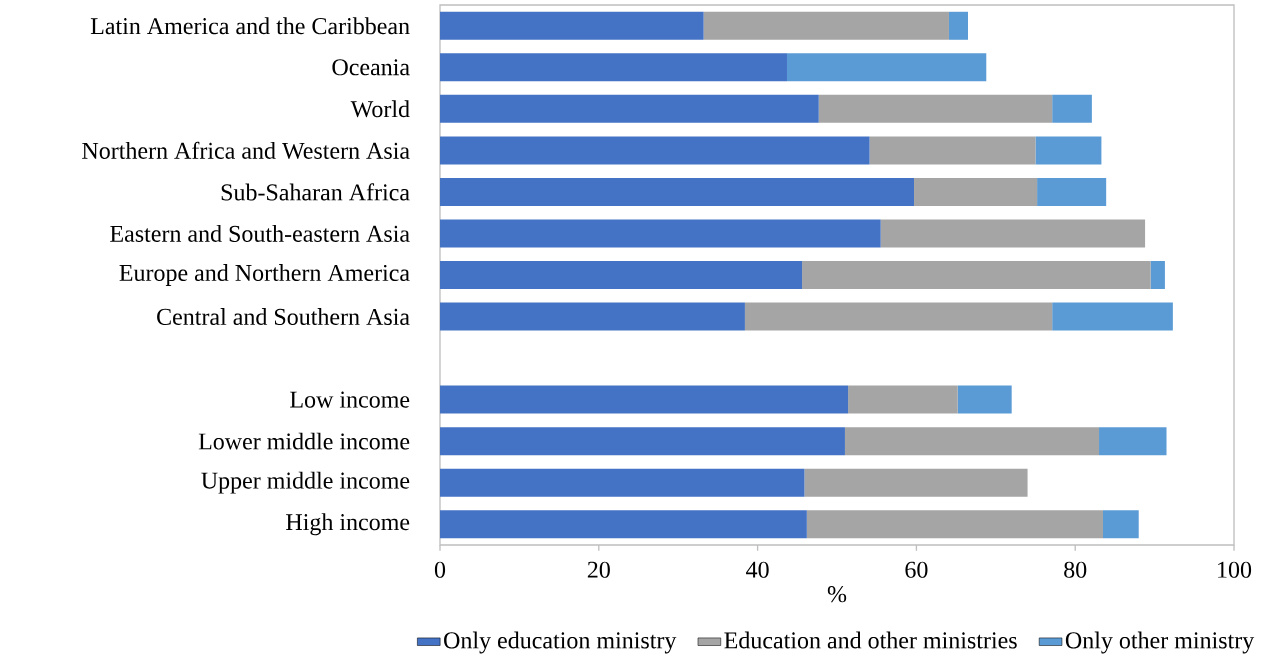 The height and width of the screenshot is (672, 1284). Describe the element at coordinates (916, 569) in the screenshot. I see `x-tick-label: 60` at that location.